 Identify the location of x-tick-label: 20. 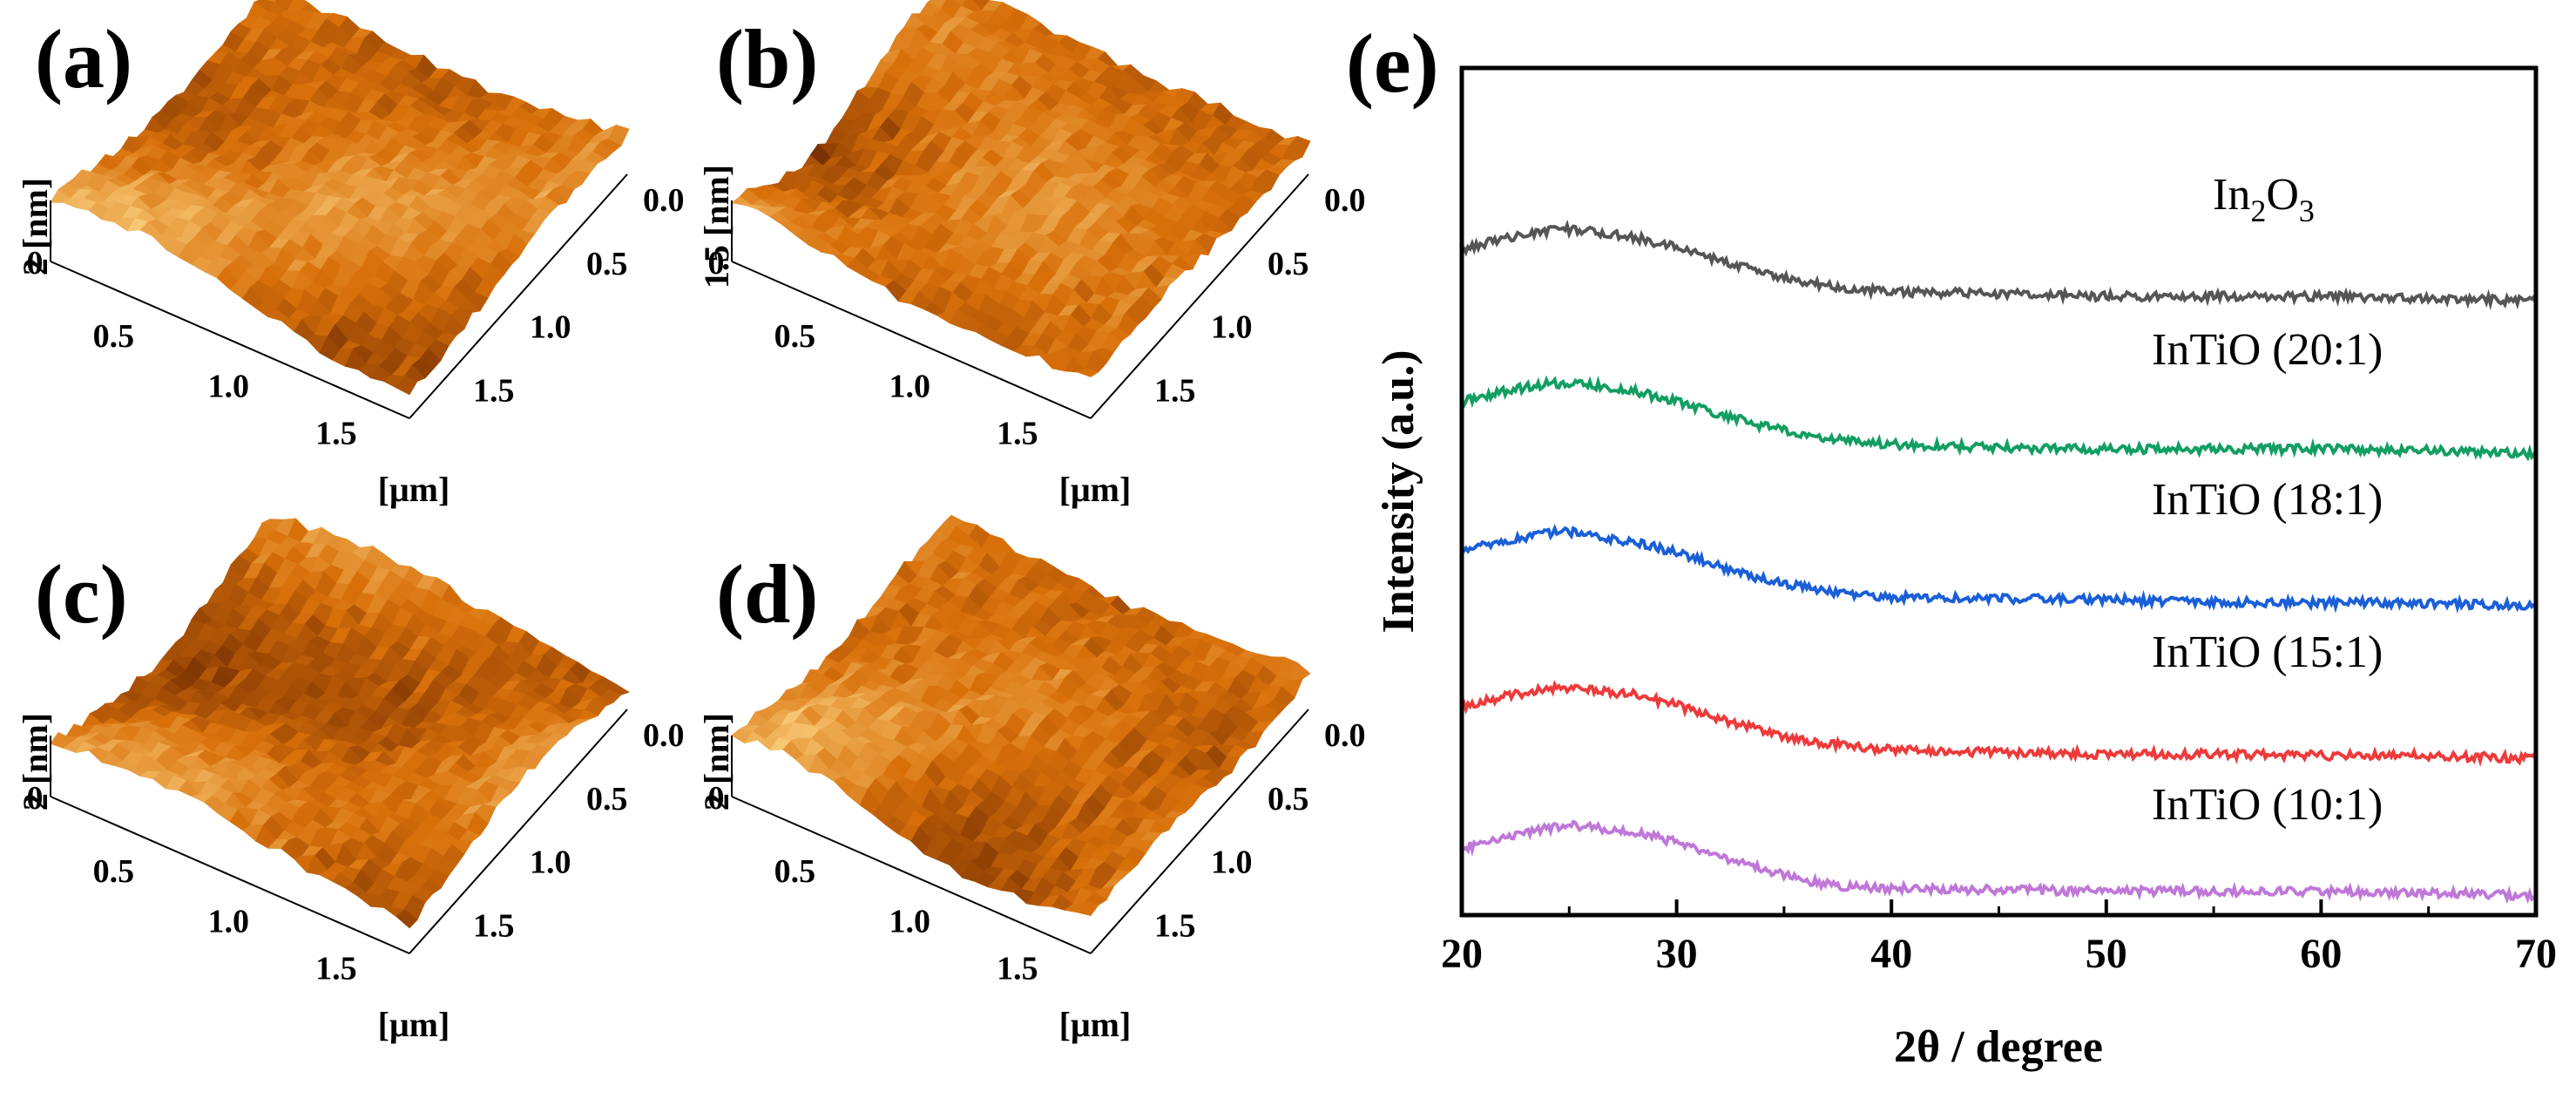
(1462, 954).